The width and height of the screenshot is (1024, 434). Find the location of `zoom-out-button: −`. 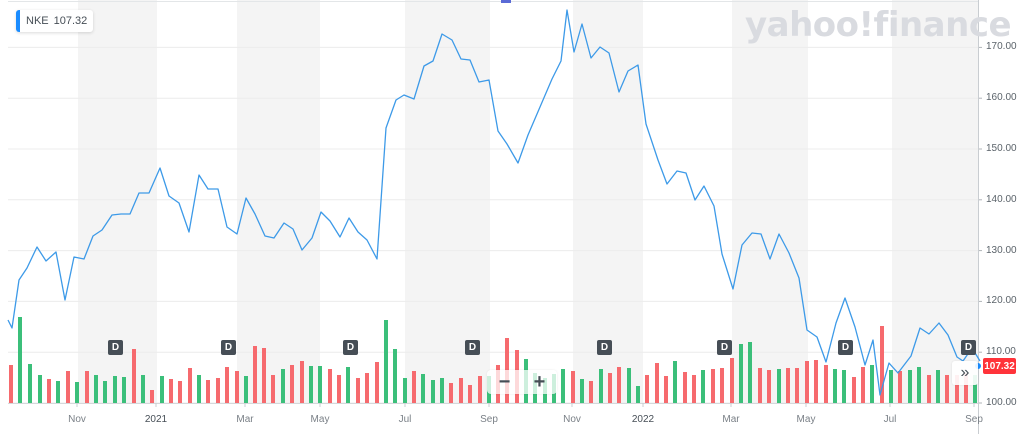

zoom-out-button: − is located at coordinates (504, 381).